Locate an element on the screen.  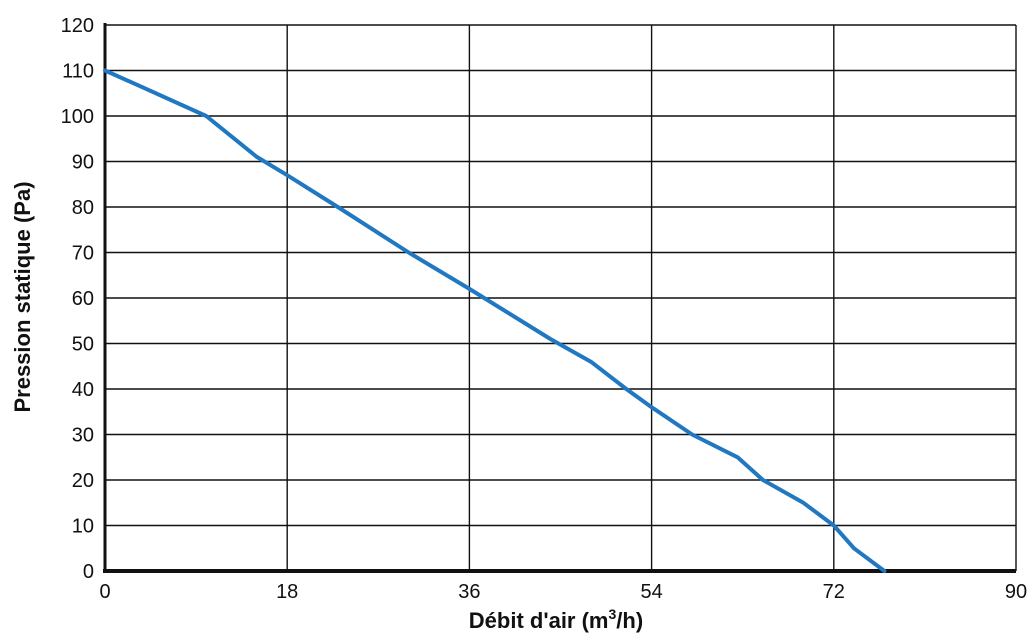
y-axis-title: Pression statique (Pa) is located at coordinates (22, 296).